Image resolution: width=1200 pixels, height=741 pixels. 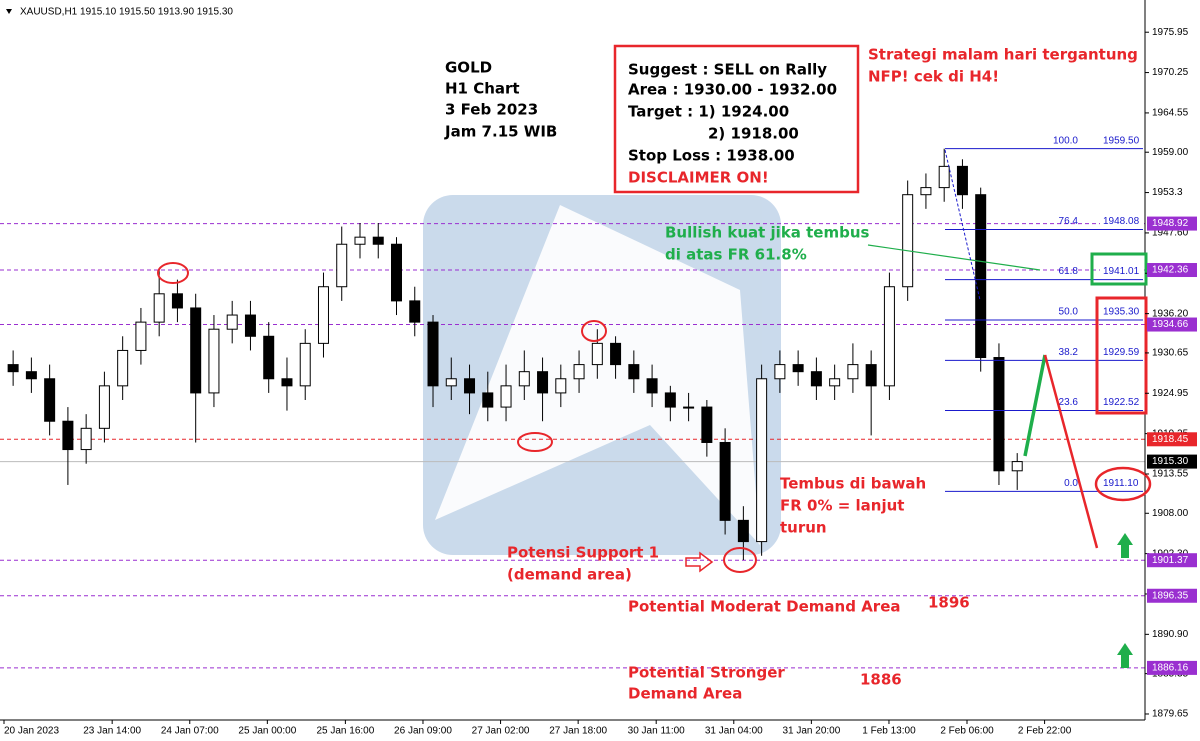 What do you see at coordinates (734, 731) in the screenshot?
I see `x-tick-label: 31 Jan 04:00` at bounding box center [734, 731].